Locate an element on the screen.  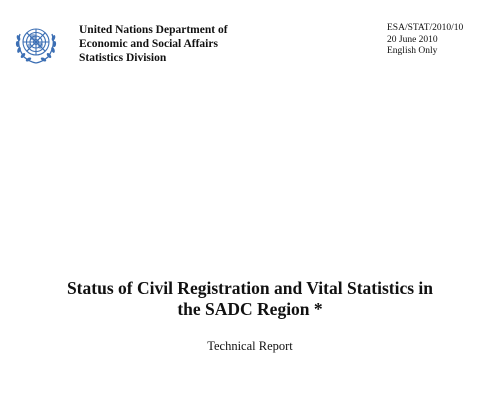
document-symbol: ESA/STAT/2010/10 is located at coordinates (425, 28).